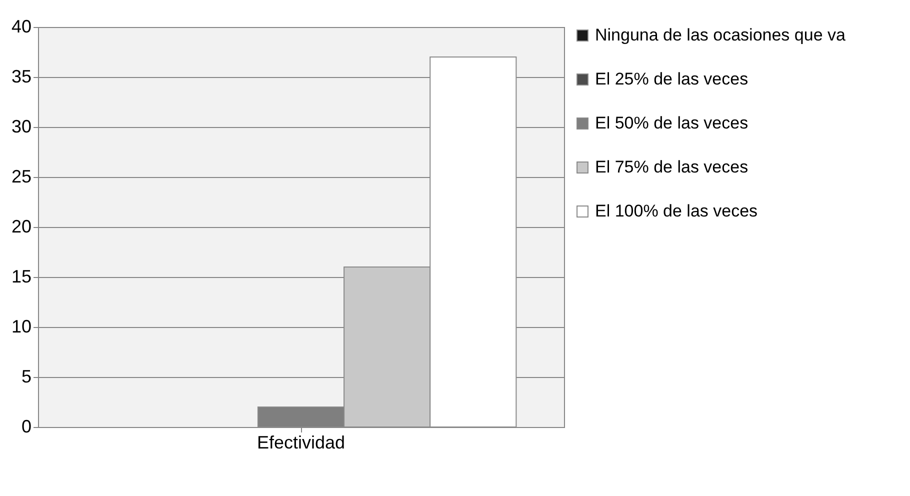 Image resolution: width=910 pixels, height=496 pixels. Describe the element at coordinates (671, 167) in the screenshot. I see `legend-label: El 75% de las veces` at that location.